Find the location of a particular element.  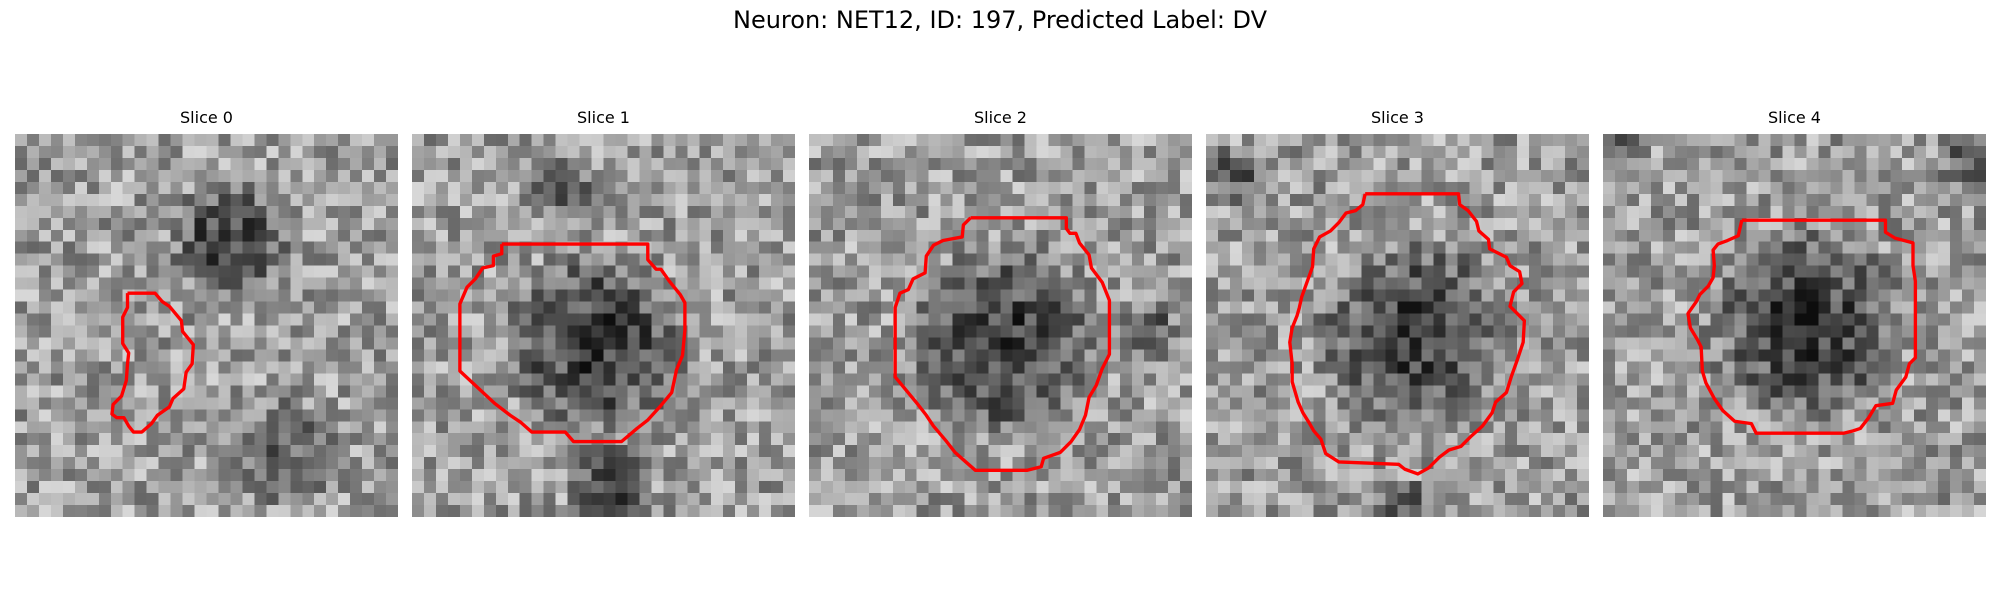

slice-panel-2: Slice 2 is located at coordinates (1000, 311).